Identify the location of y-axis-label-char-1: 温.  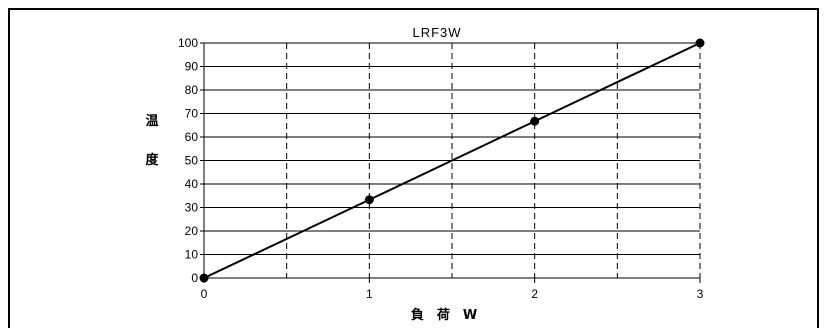
(151, 121).